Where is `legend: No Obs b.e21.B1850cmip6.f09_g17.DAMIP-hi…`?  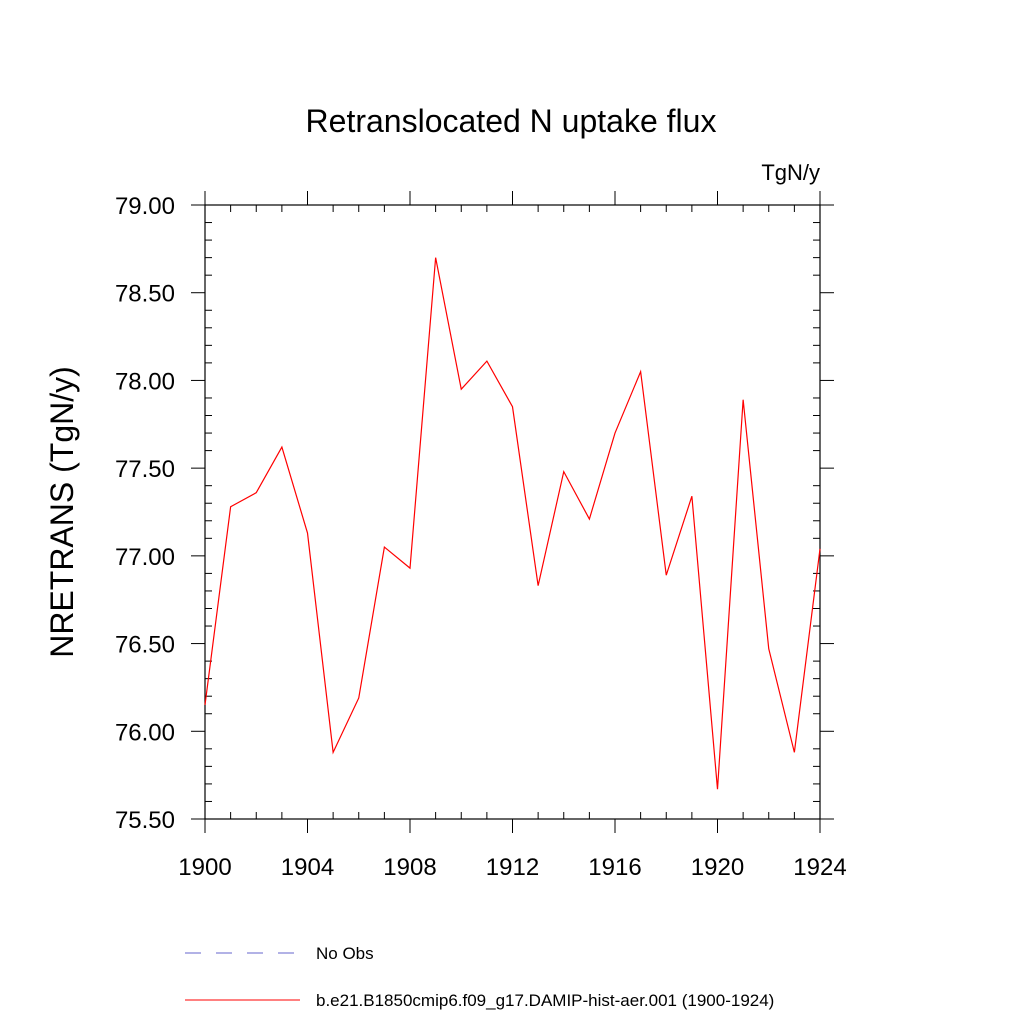
legend: No Obs b.e21.B1850cmip6.f09_g17.DAMIP-hi… is located at coordinates (479, 977).